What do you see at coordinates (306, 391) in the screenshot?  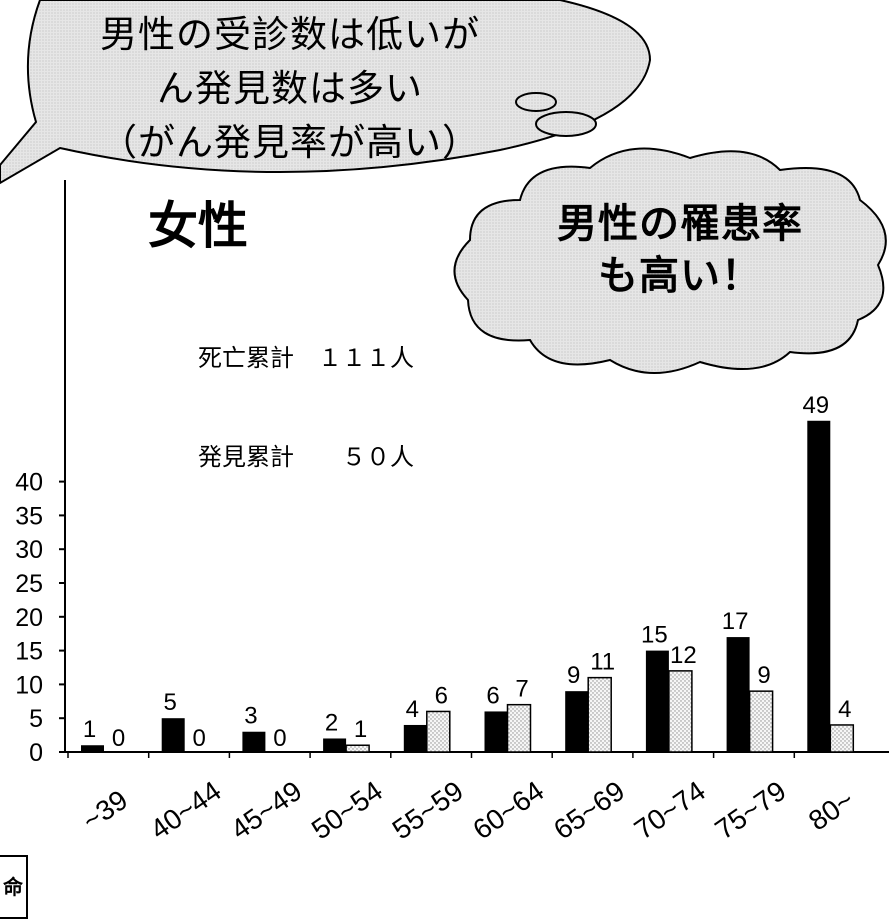 I see `totals-box: 死亡累計 １１１人 発見累計 ５０人` at bounding box center [306, 391].